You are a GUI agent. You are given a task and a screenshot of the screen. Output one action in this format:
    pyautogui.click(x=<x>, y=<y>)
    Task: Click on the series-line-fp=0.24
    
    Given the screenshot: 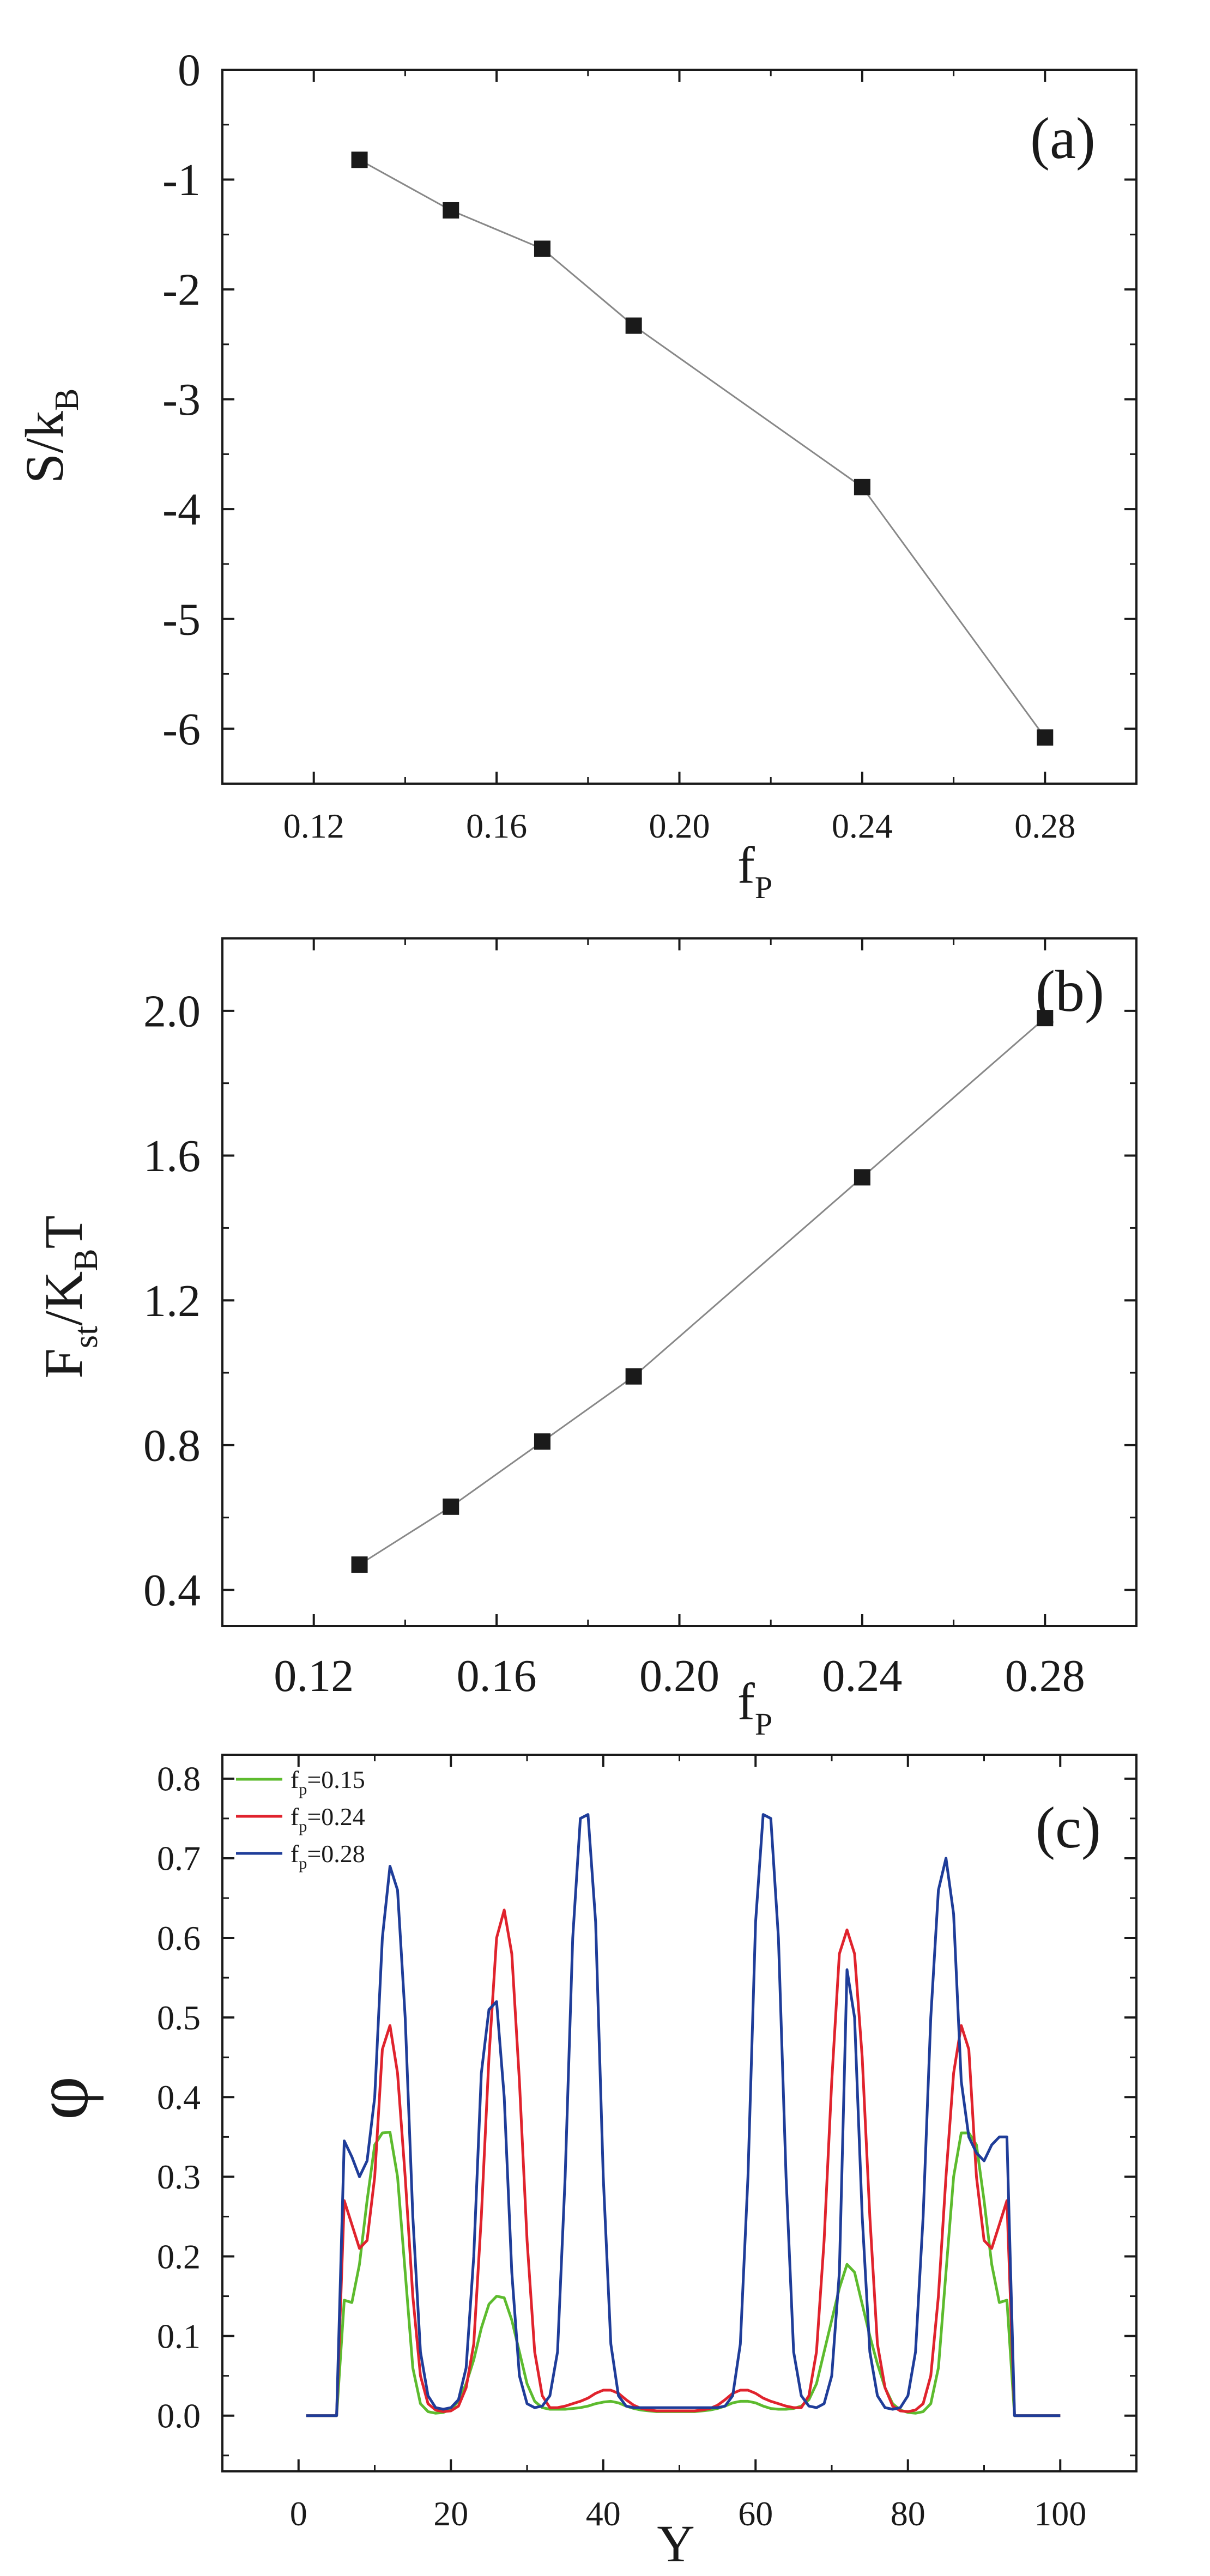 What is the action you would take?
    pyautogui.click(x=683, y=2162)
    